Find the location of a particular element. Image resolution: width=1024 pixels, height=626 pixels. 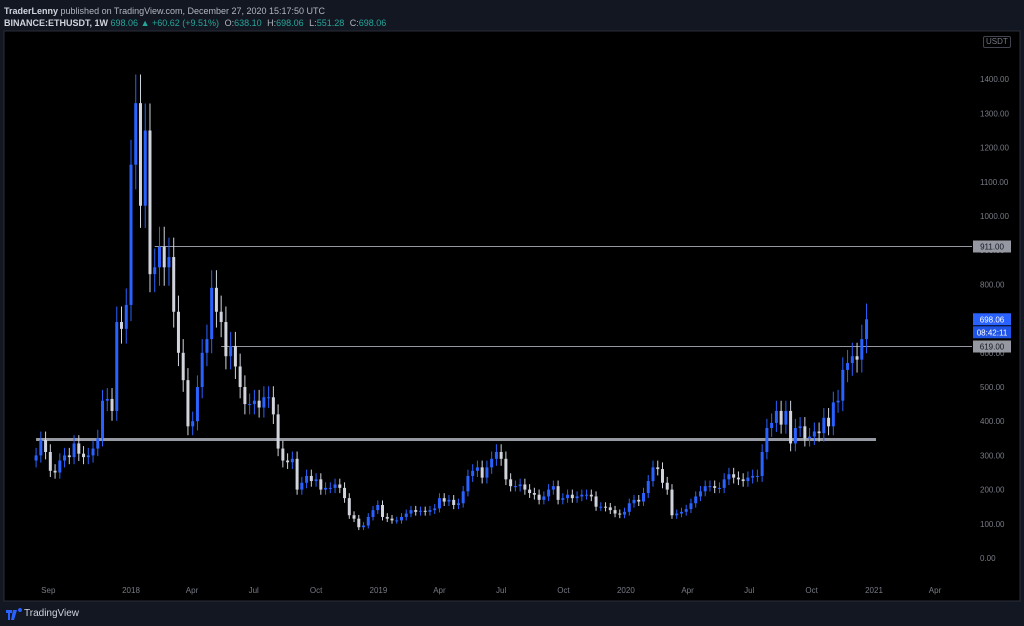

tradingview-brand: TradingView is located at coordinates (52, 613).